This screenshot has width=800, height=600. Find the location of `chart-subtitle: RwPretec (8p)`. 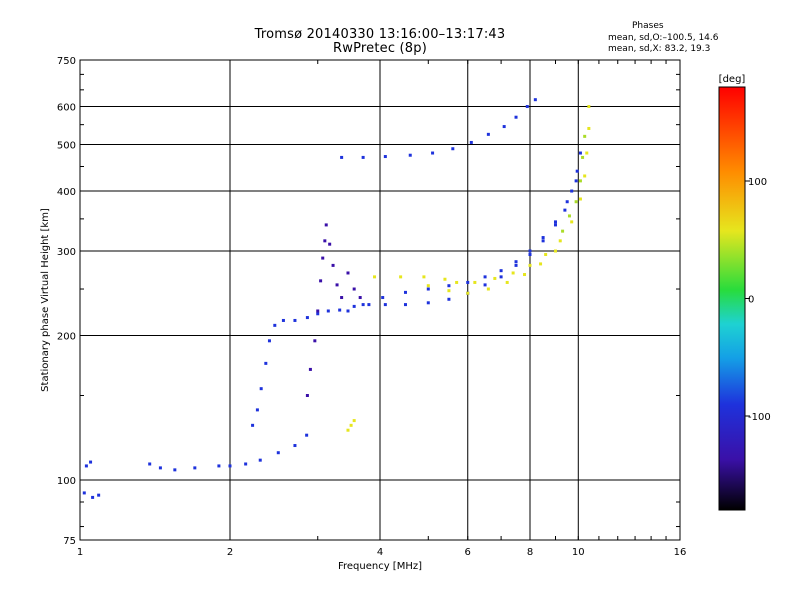

chart-subtitle: RwPretec (8p) is located at coordinates (380, 48).